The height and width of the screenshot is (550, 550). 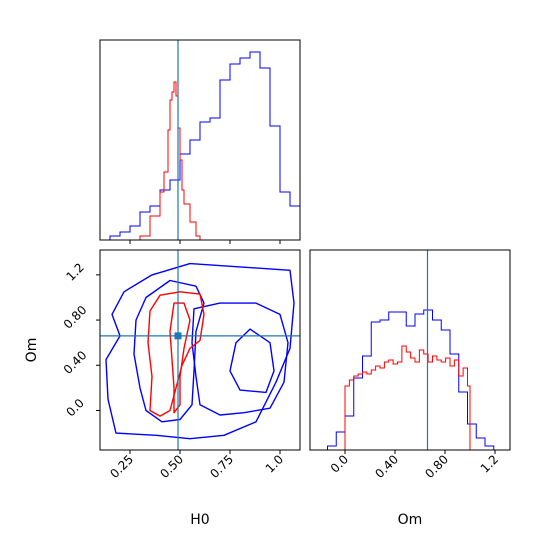 I want to click on h0-axis-label: H0, so click(x=199, y=520).